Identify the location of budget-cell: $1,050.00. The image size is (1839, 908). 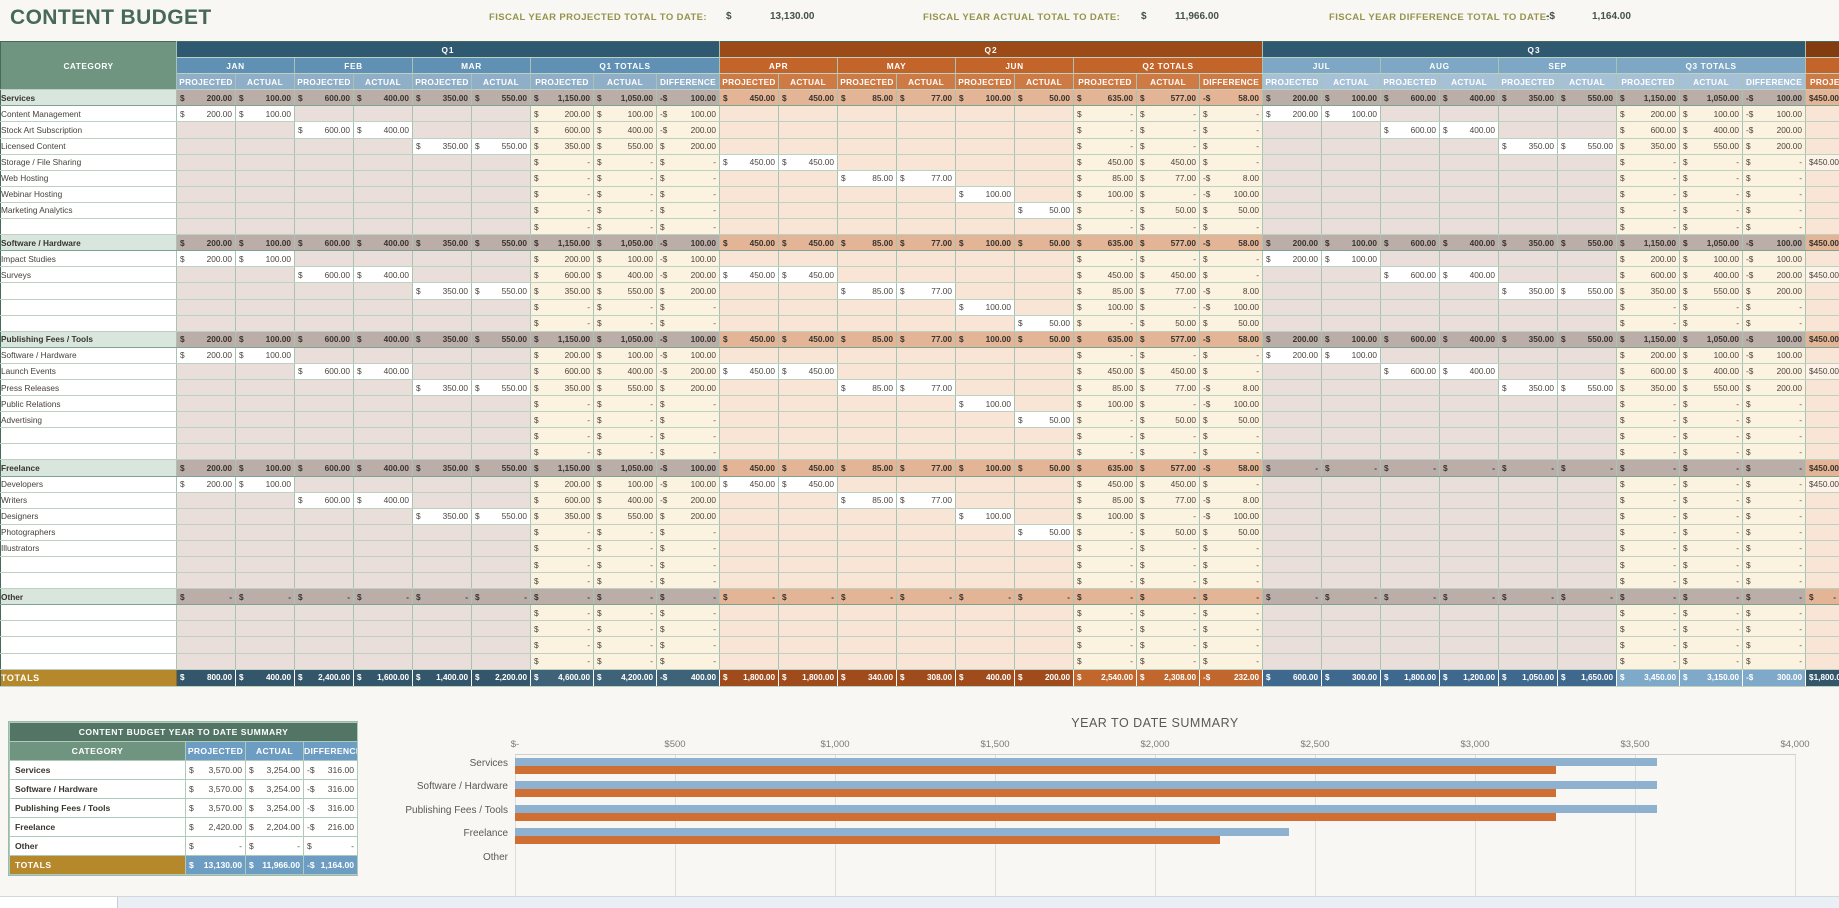
(625, 468).